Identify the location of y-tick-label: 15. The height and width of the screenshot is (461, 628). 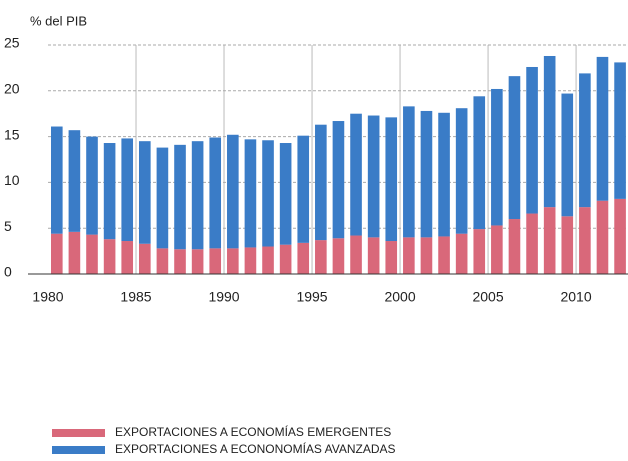
(12, 134).